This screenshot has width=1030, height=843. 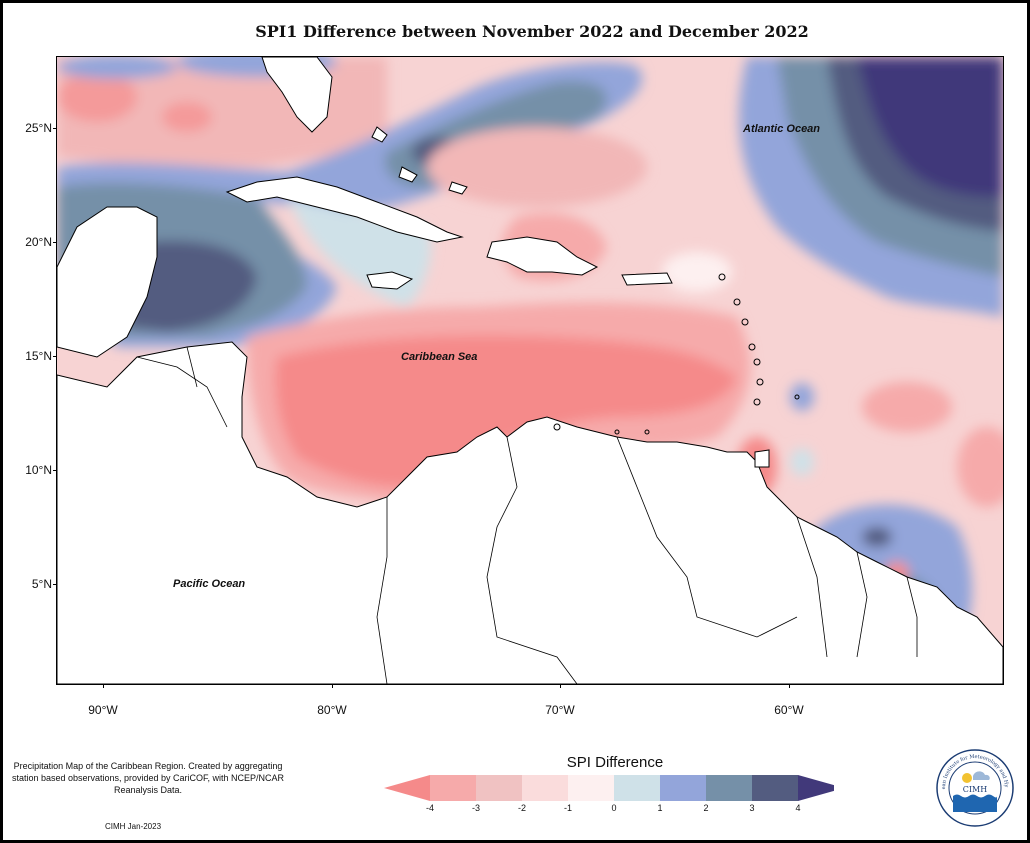 What do you see at coordinates (660, 808) in the screenshot?
I see `legend-tick-label: 1` at bounding box center [660, 808].